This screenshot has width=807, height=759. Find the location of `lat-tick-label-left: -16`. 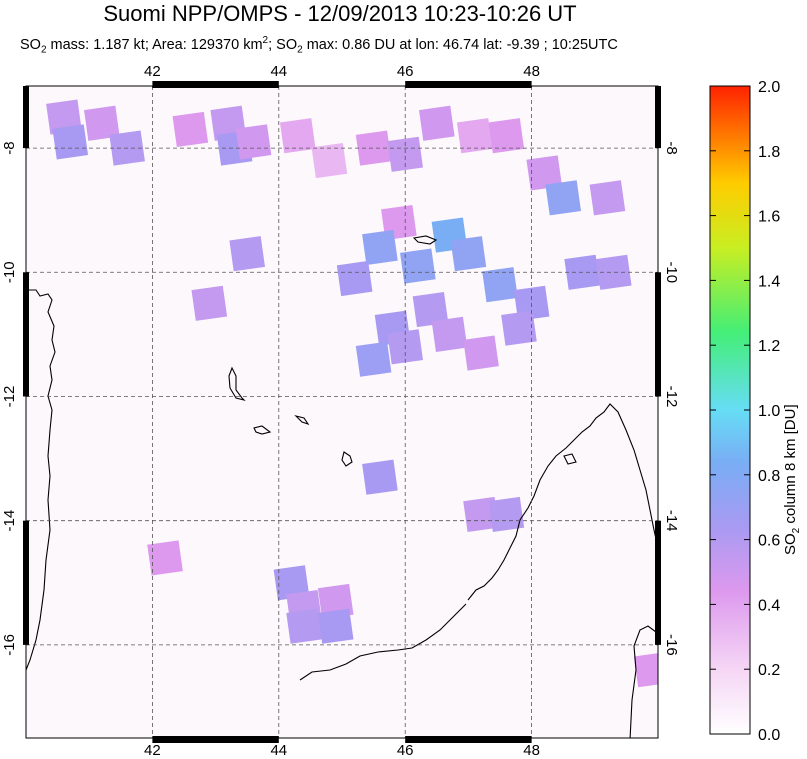

lat-tick-label-left: -16 is located at coordinates (9, 645).